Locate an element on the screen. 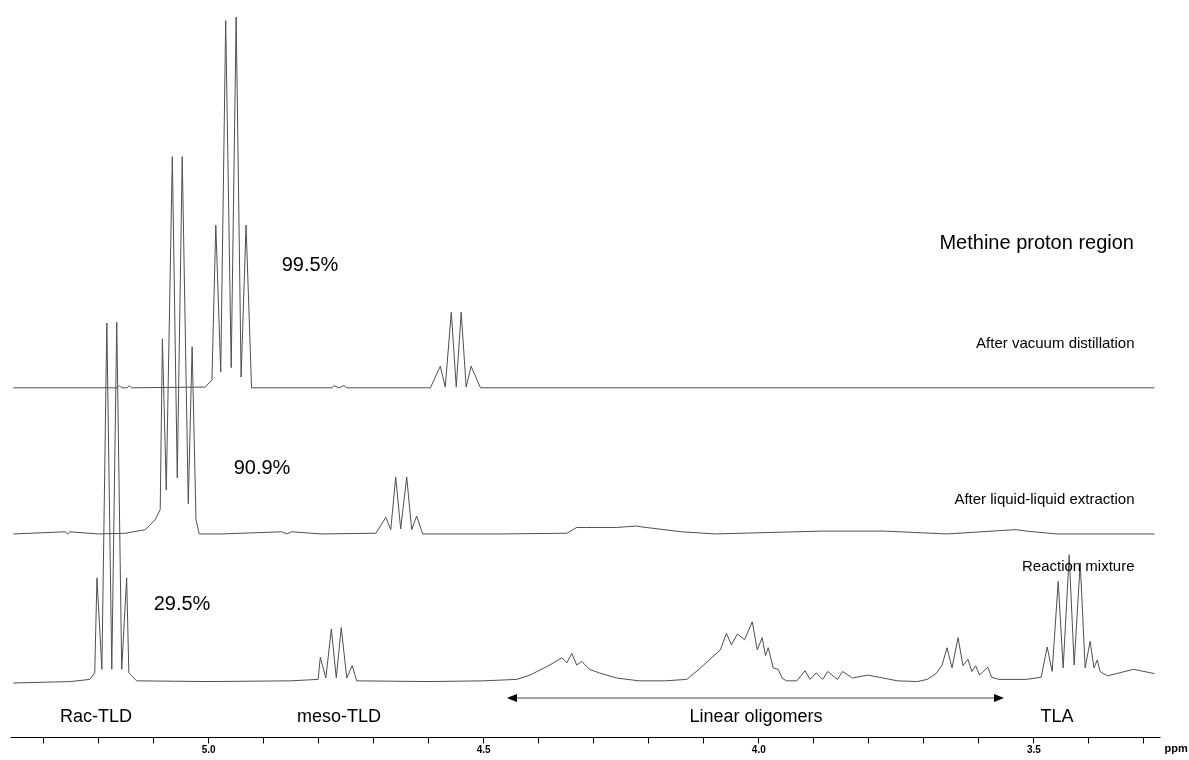 The height and width of the screenshot is (760, 1189). x-axis-title: ppm is located at coordinates (1176, 747).